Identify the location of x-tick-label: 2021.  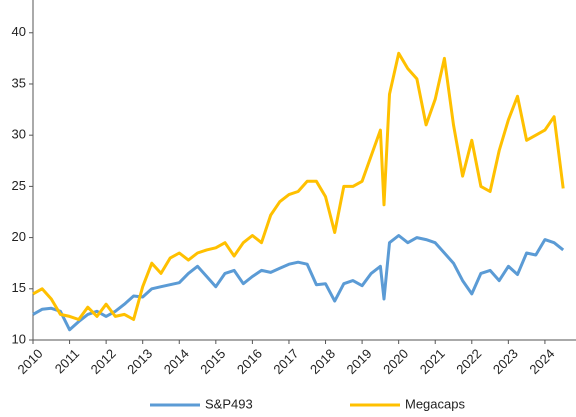
(432, 361).